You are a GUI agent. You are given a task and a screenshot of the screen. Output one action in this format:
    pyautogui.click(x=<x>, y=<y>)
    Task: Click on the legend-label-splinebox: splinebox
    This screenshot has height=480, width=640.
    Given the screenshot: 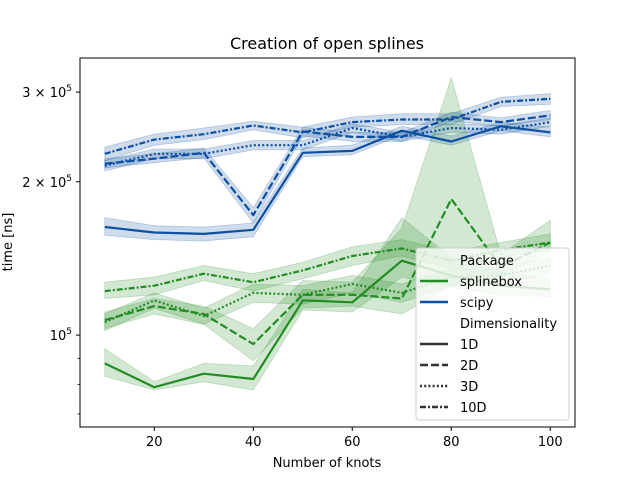 What is the action you would take?
    pyautogui.click(x=491, y=282)
    